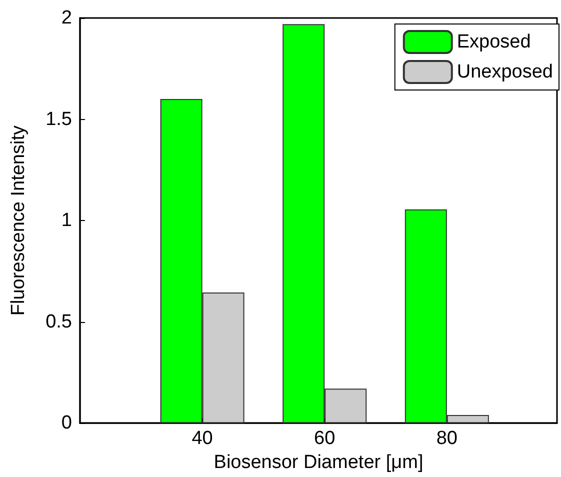 This screenshot has width=561, height=477. I want to click on y-axis-title: Fluorescence Intensity, so click(18, 220).